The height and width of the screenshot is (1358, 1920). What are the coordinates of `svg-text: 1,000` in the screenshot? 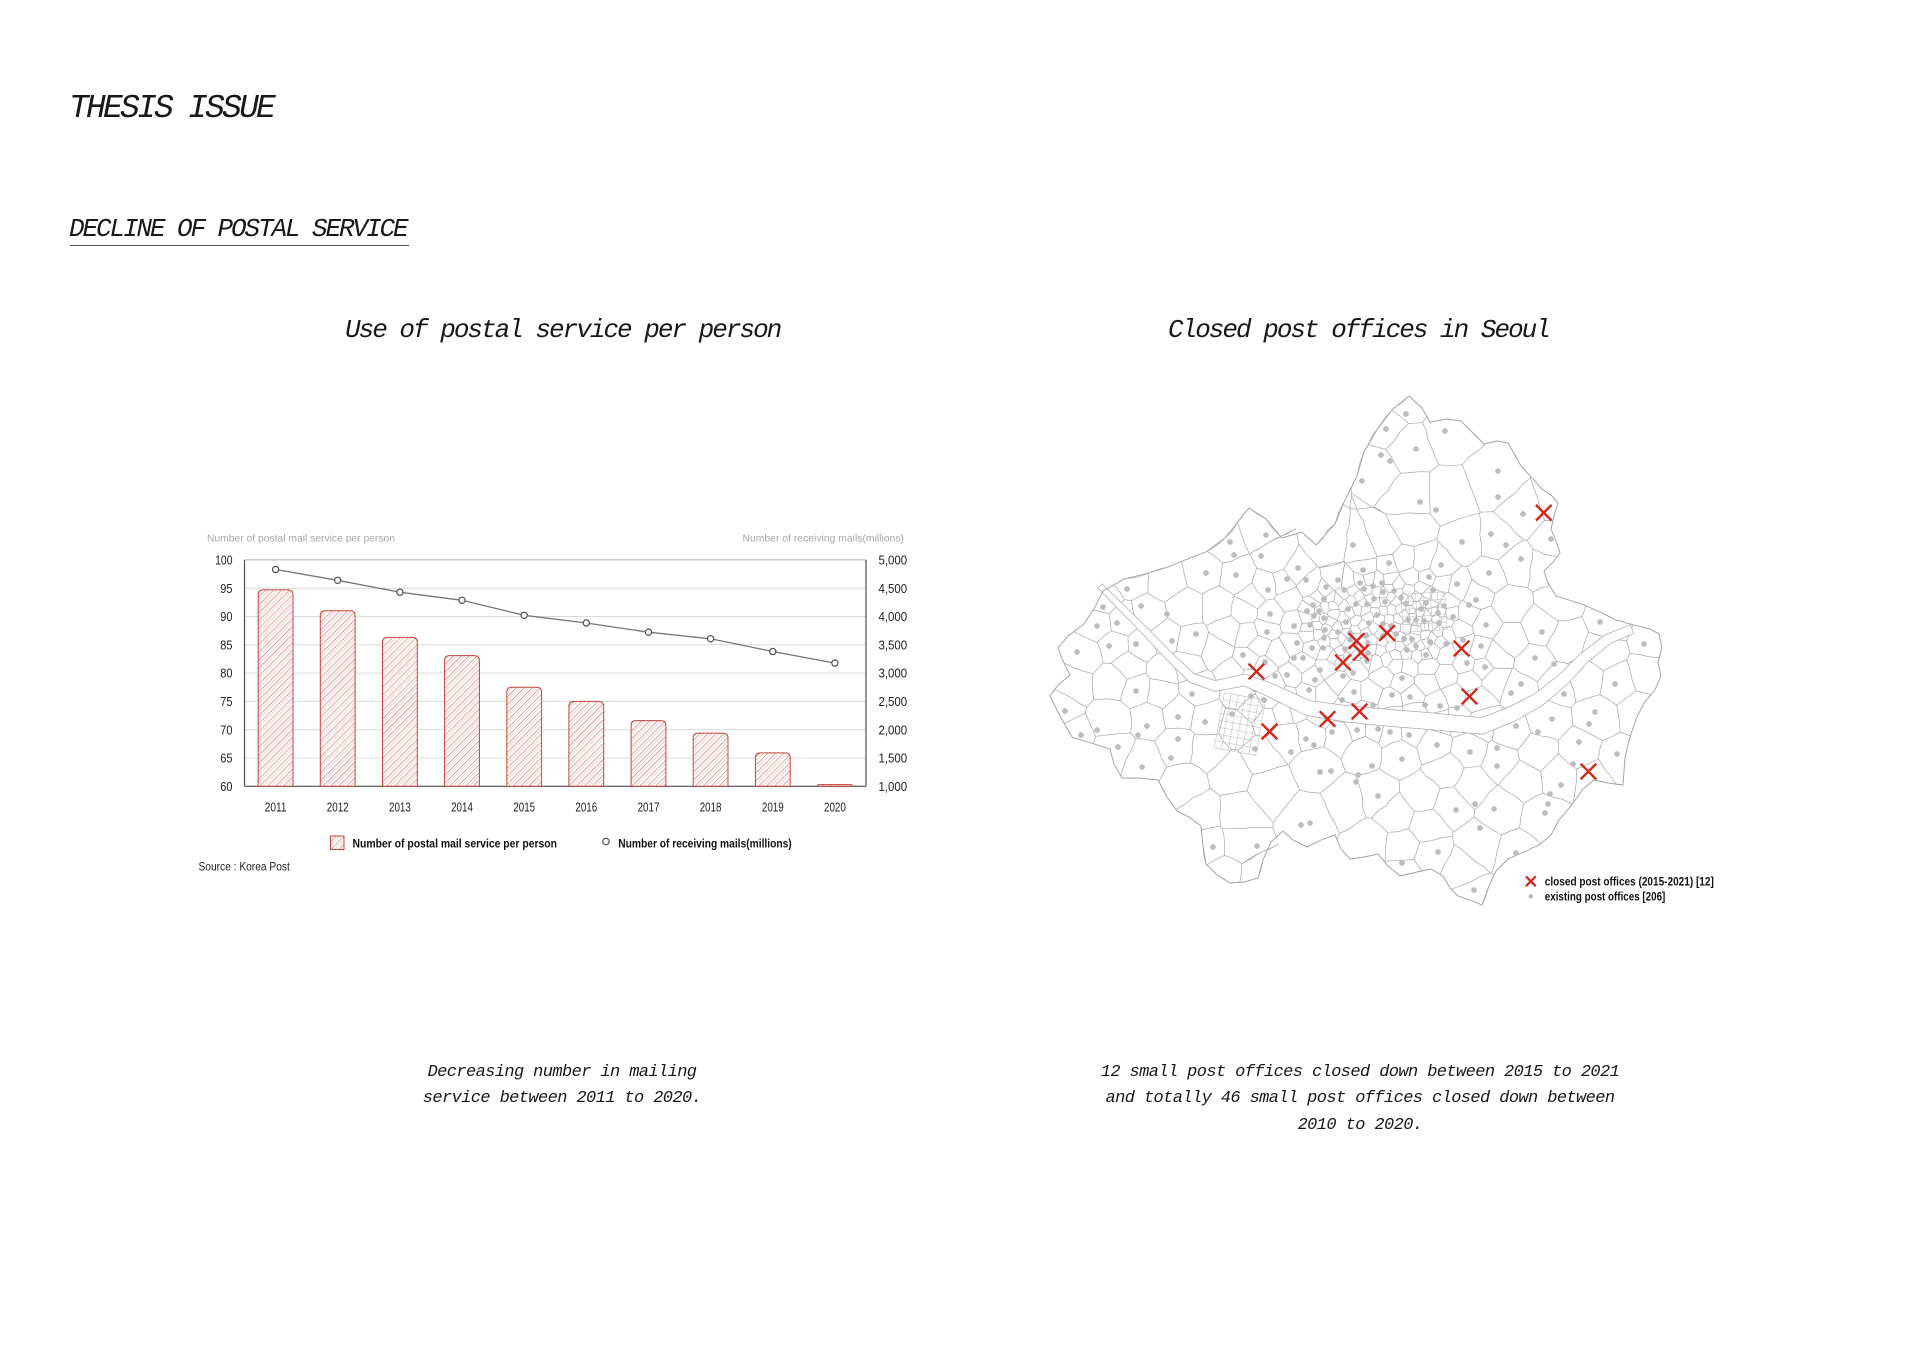 It's located at (893, 786).